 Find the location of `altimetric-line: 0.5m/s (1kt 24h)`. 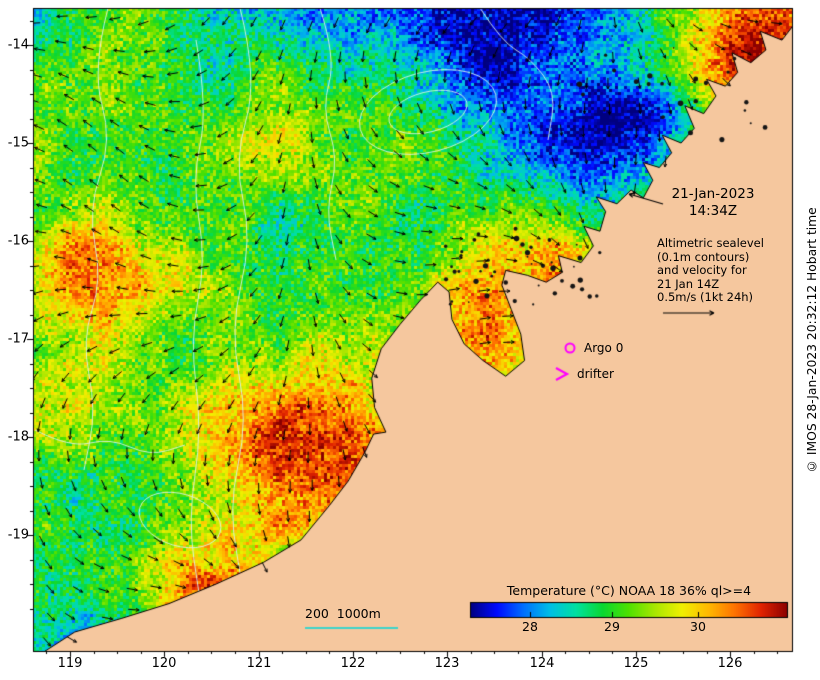

altimetric-line: 0.5m/s (1kt 24h) is located at coordinates (705, 297).